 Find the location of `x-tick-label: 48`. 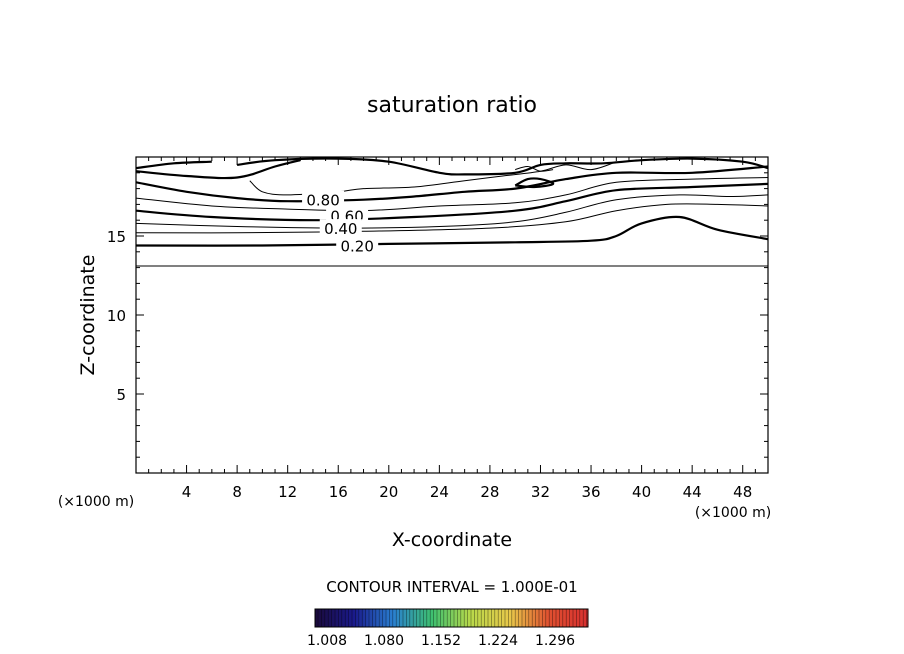

x-tick-label: 48 is located at coordinates (742, 492).